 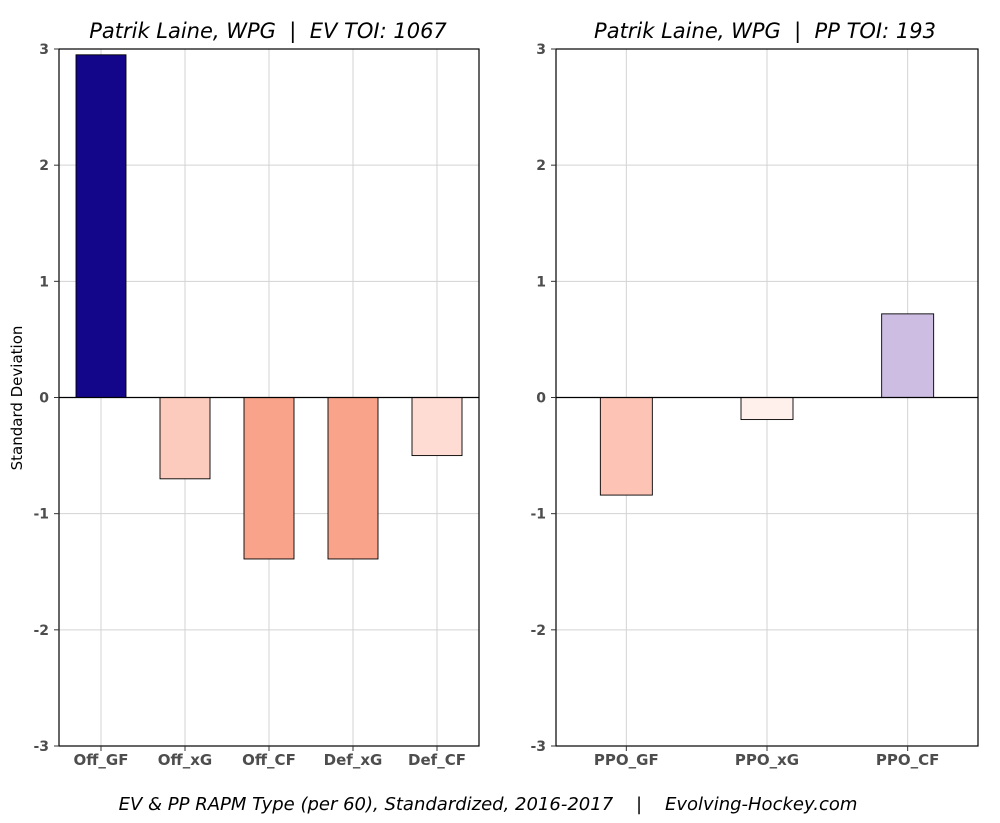 I want to click on pp-bar-ppo-cf, so click(x=908, y=355).